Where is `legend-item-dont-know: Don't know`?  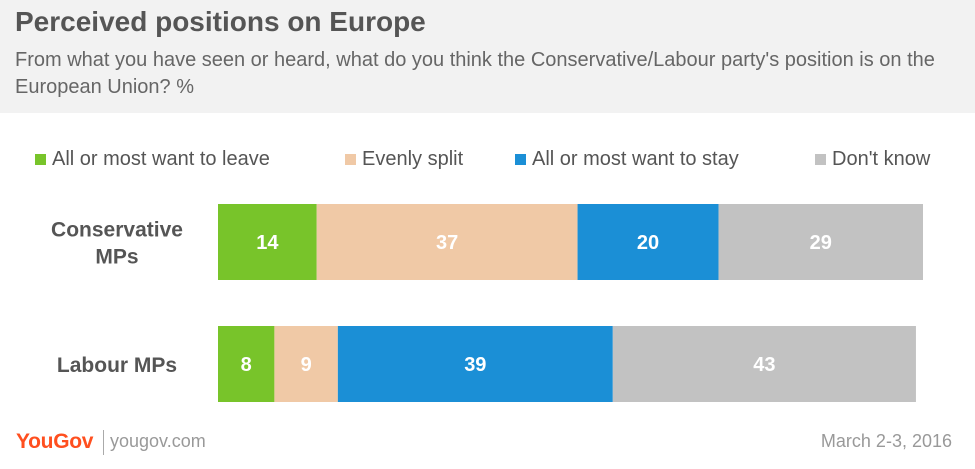
legend-item-dont-know: Don't know is located at coordinates (872, 159).